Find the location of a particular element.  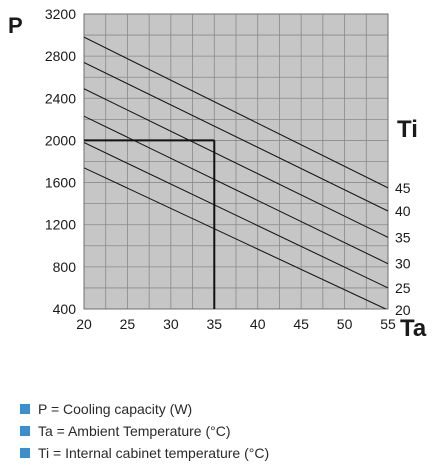

y-tick-label: 400 is located at coordinates (65, 309).